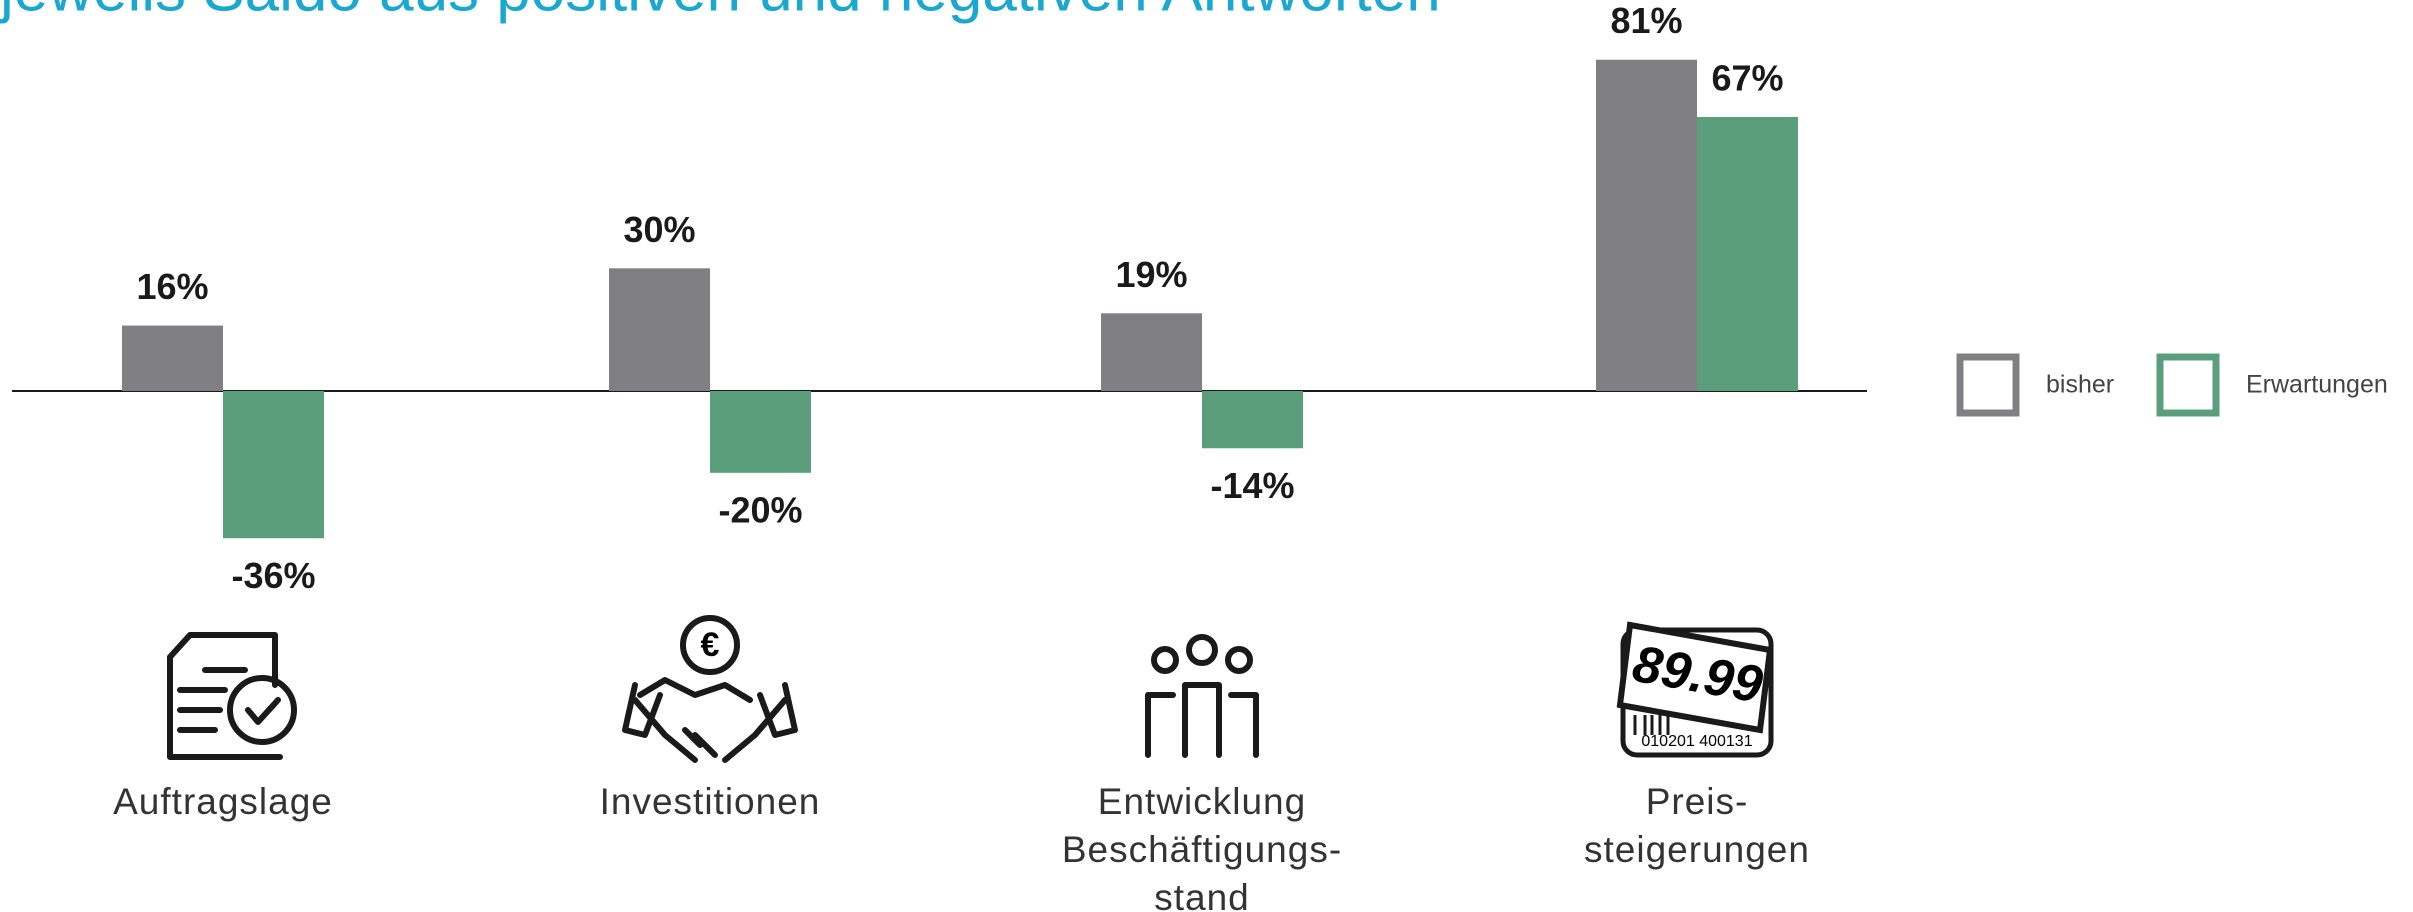 The image size is (2413, 912). I want to click on legend-label: bisher, so click(2080, 385).